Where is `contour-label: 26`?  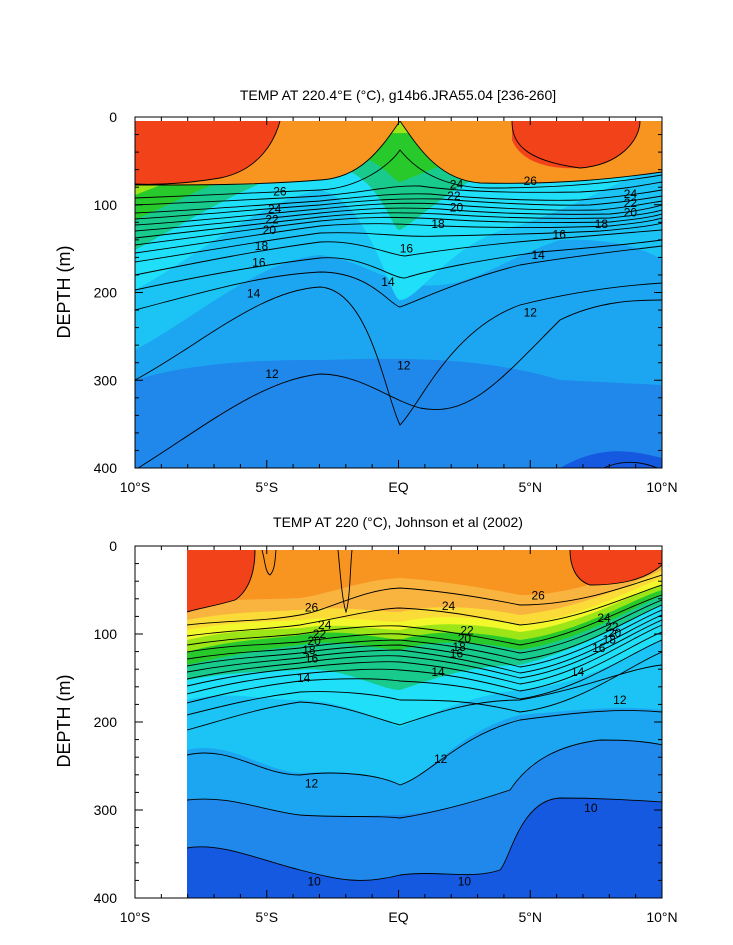 contour-label: 26 is located at coordinates (538, 595).